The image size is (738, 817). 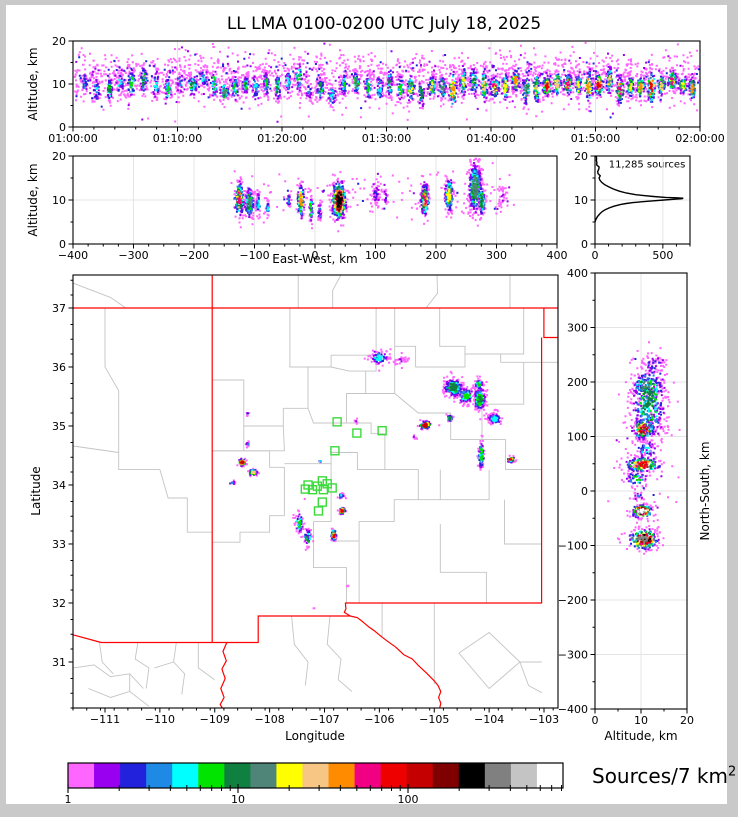 What do you see at coordinates (59, 426) in the screenshot?
I see `y-tick-label: 35` at bounding box center [59, 426].